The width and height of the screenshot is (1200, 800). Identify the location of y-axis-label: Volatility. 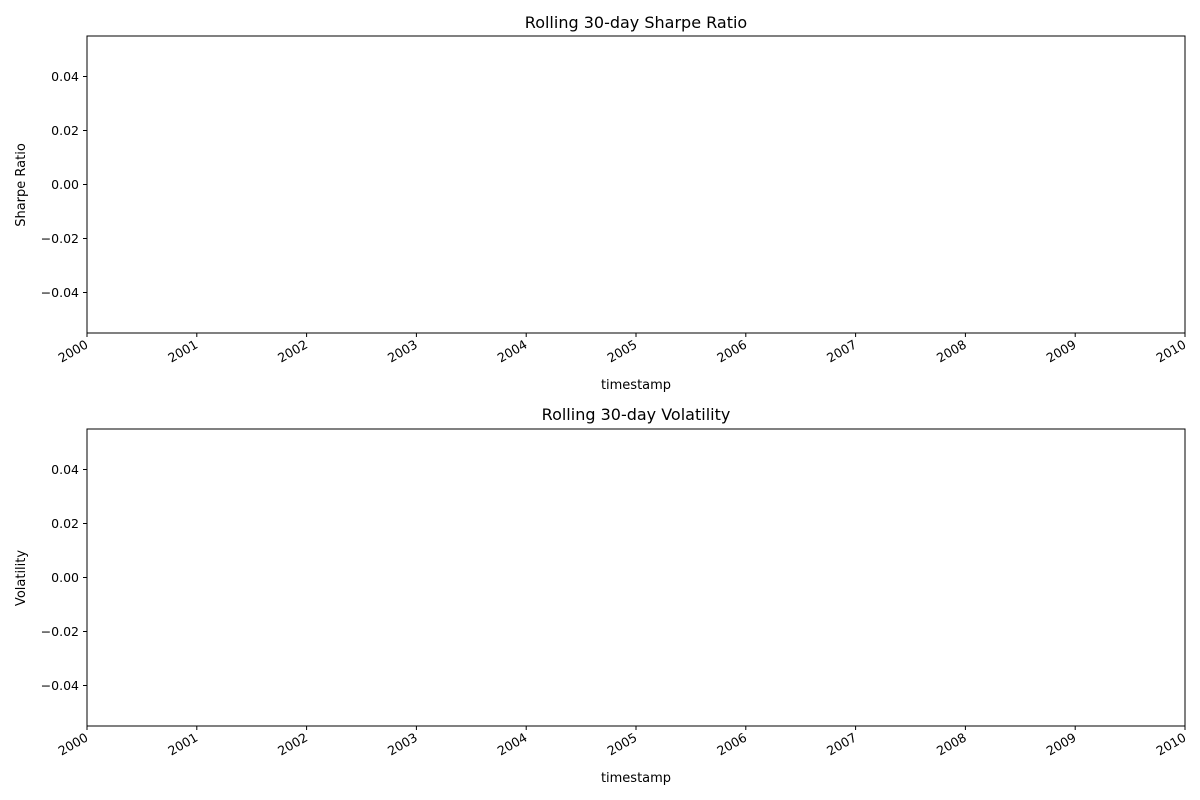
(21, 578).